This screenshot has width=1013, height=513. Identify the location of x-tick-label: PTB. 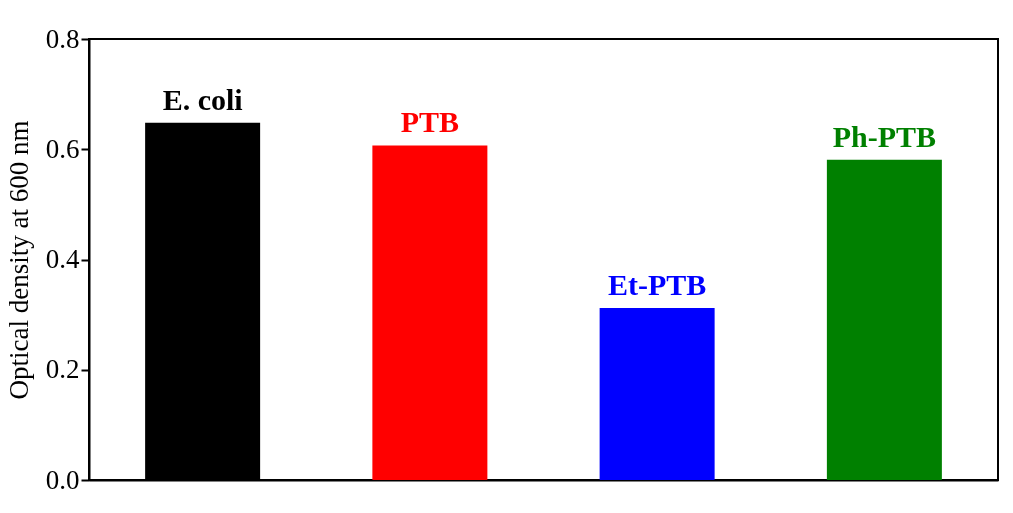
(430, 122).